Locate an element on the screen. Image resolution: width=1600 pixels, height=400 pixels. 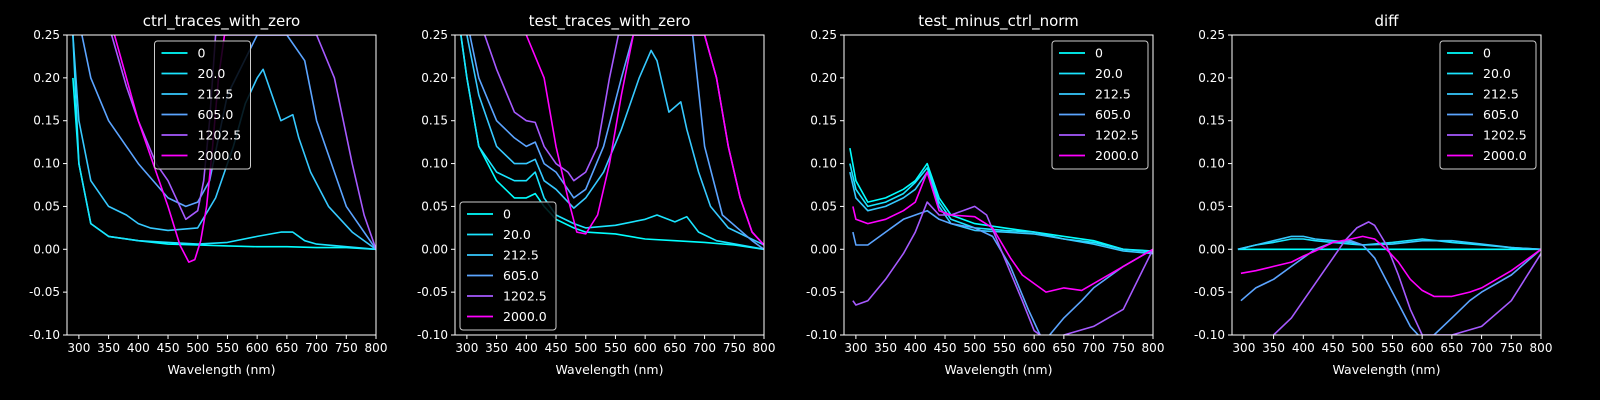
chart-title: ctrl_traces_with_zero is located at coordinates (221, 21).